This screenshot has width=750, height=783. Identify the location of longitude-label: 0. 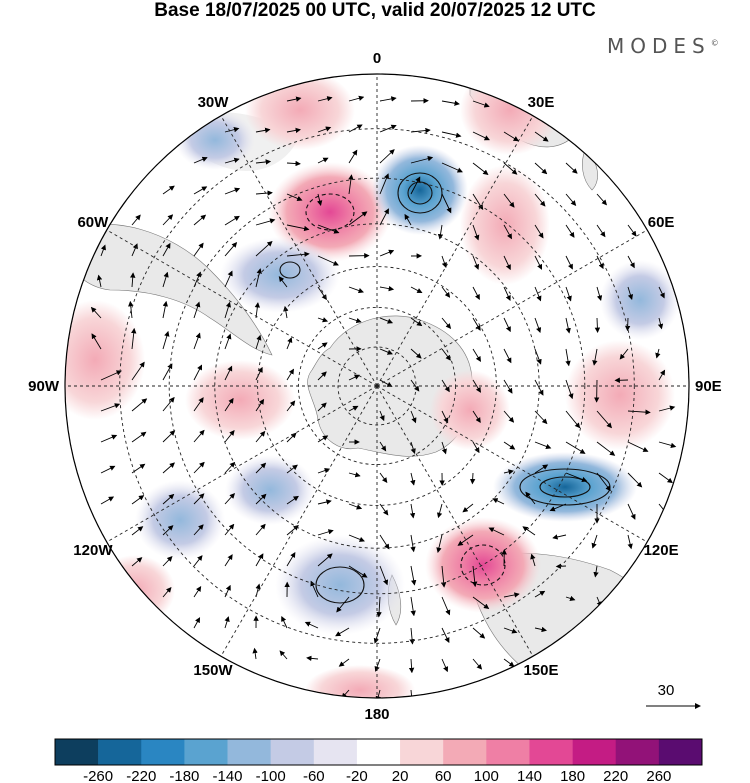
(377, 58).